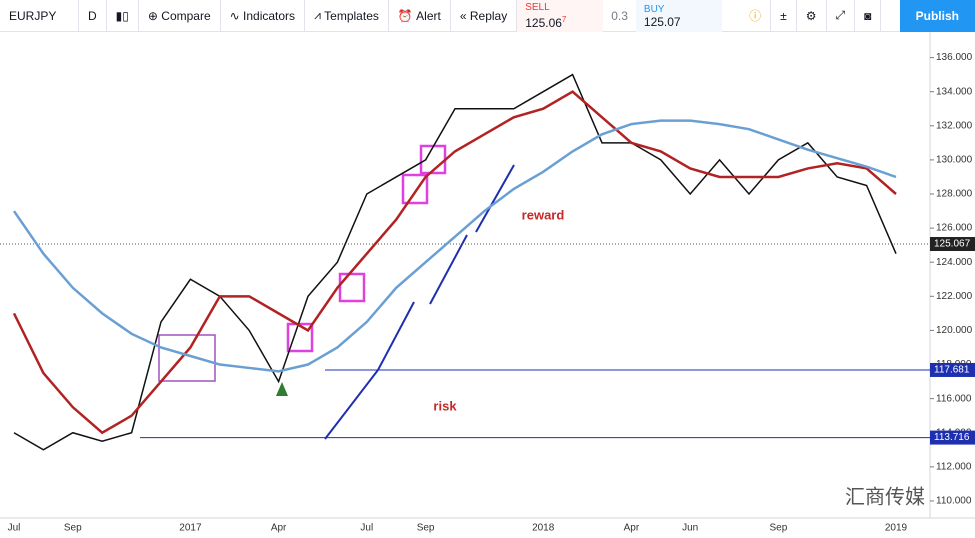 This screenshot has width=975, height=538. I want to click on replay: « Replay, so click(484, 16).